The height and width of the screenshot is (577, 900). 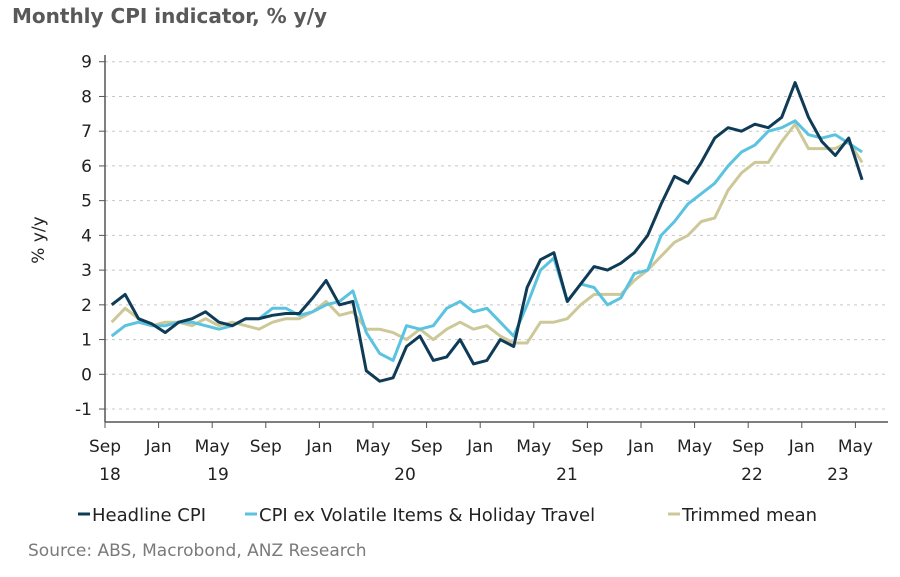 I want to click on legend-label: Headline CPI, so click(x=149, y=515).